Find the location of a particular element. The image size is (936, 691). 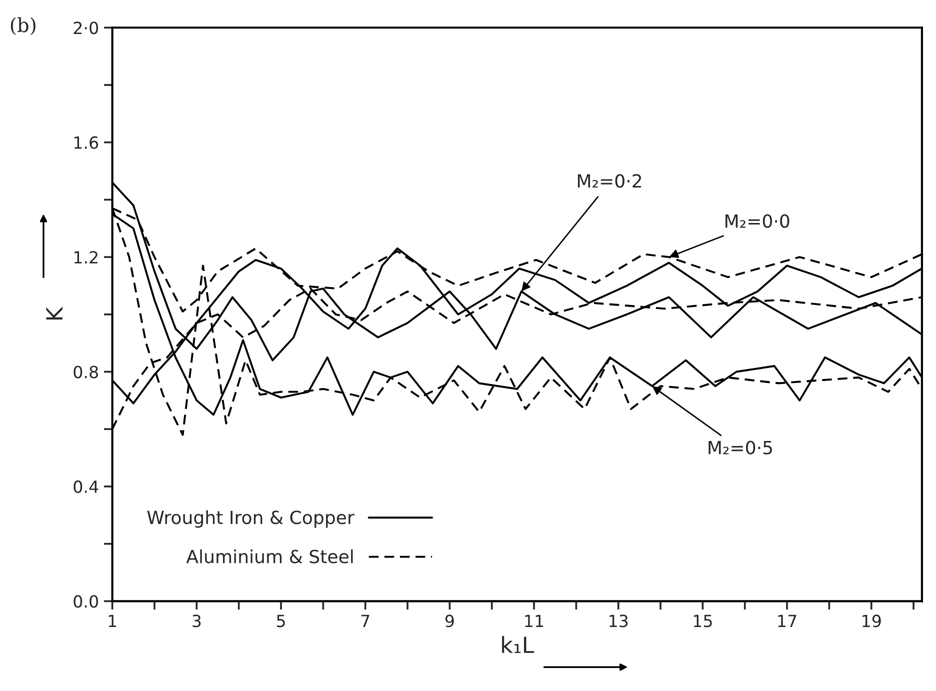

y-tick-label: 0.0 is located at coordinates (86, 601).